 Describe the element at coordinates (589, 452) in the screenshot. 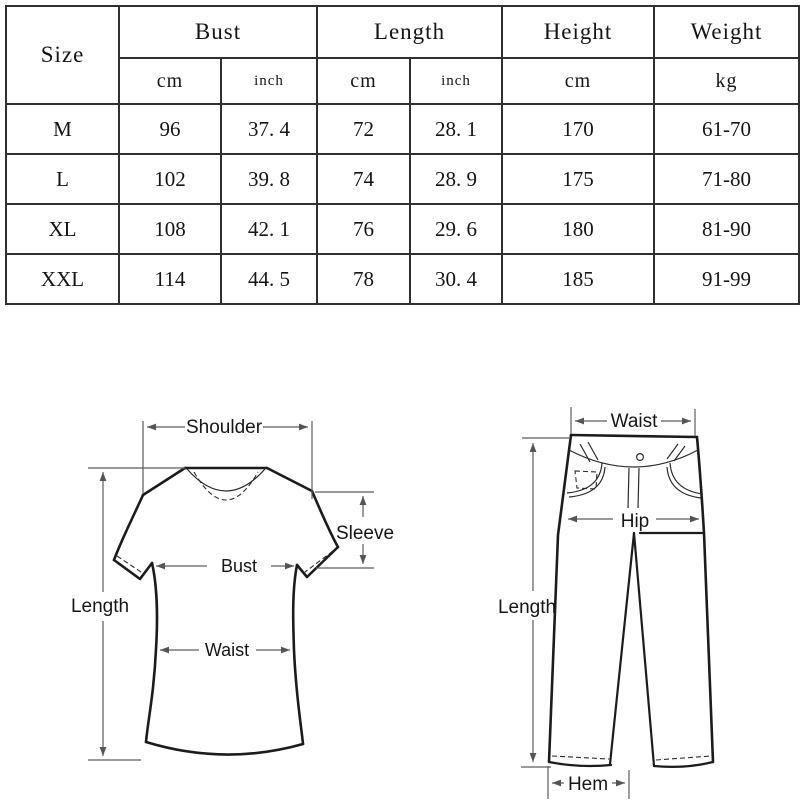

I see `belt-loop-left` at that location.